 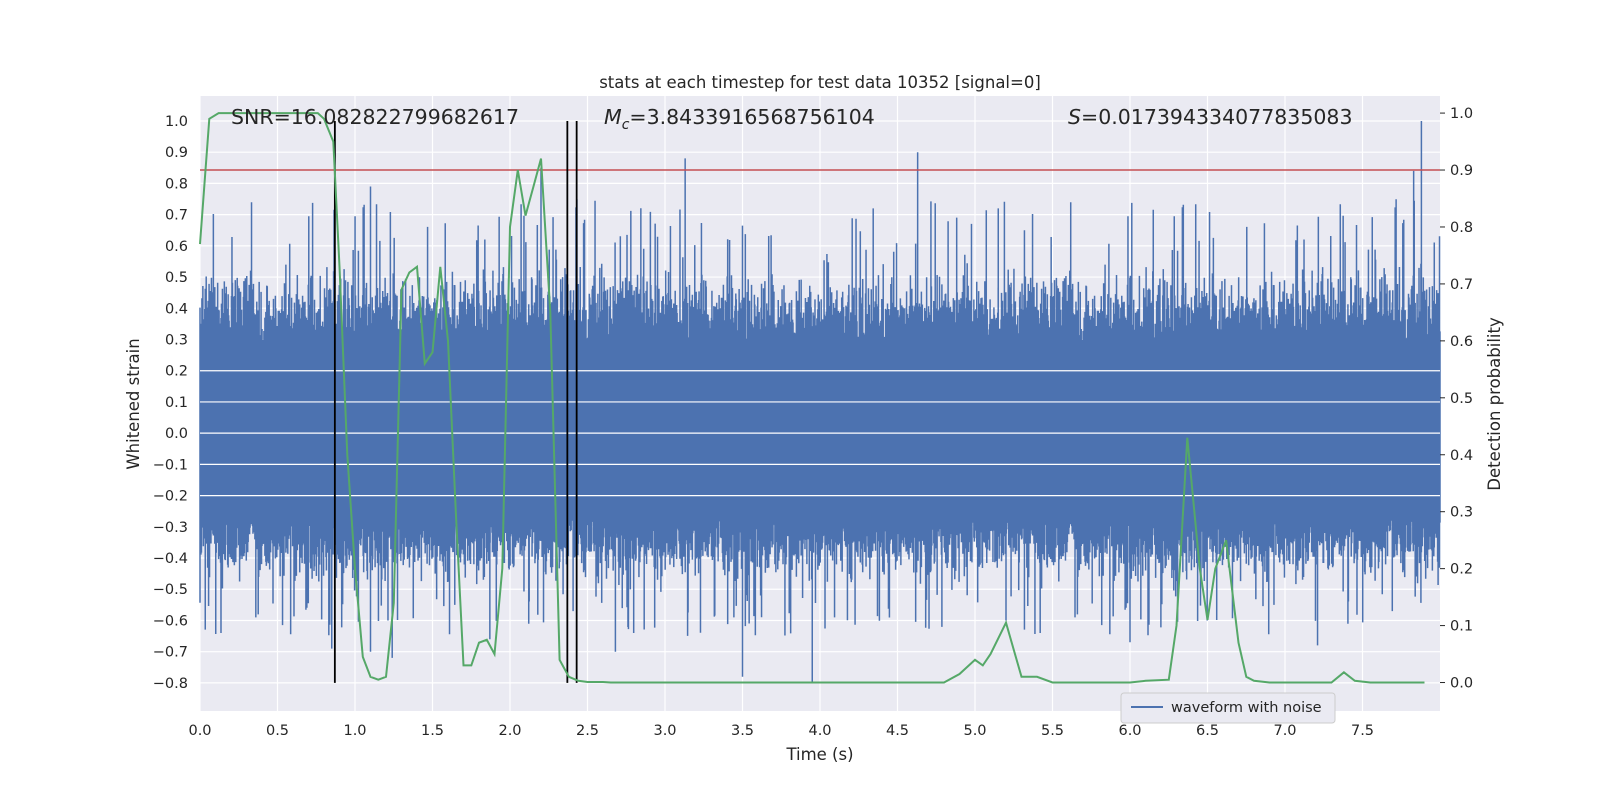 I want to click on y-left-tick-label: −0.2, so click(x=170, y=497).